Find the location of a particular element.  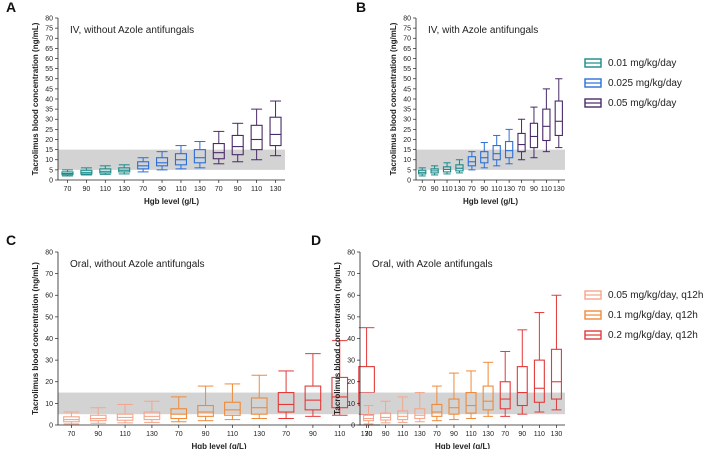

panel-title: IV, without Azole antifungals is located at coordinates (132, 30).